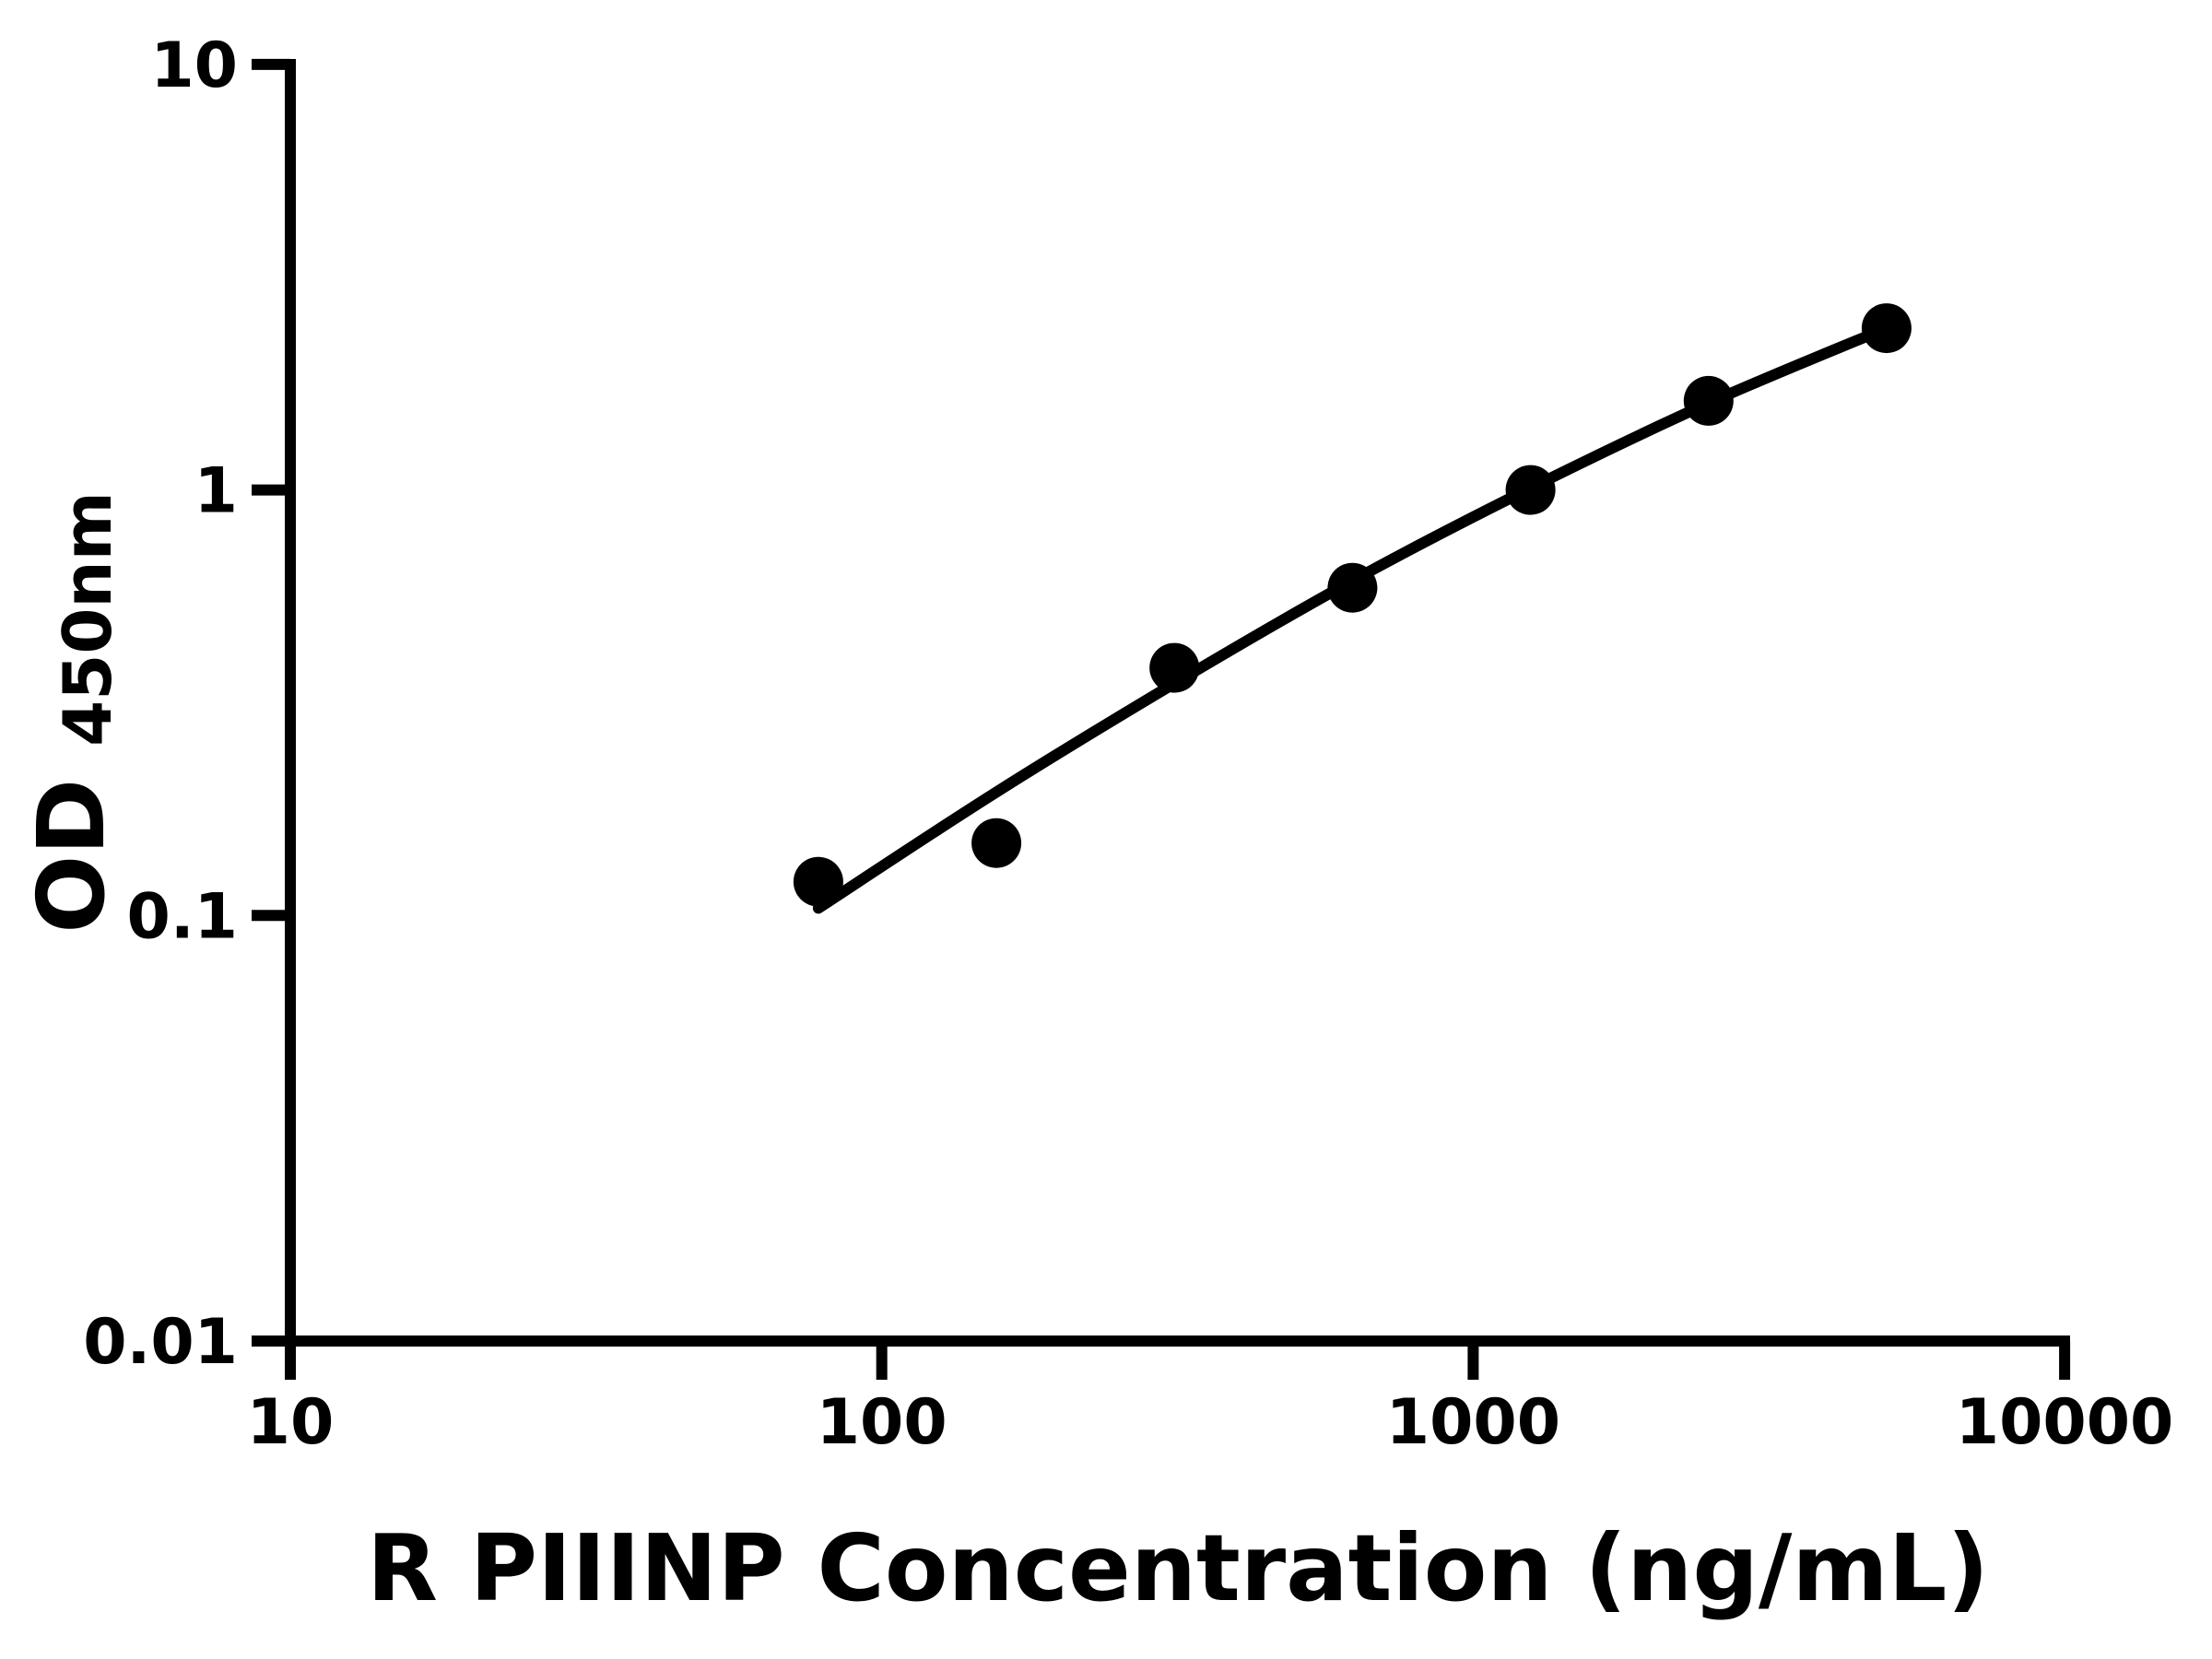 The width and height of the screenshot is (2212, 1659). What do you see at coordinates (1178, 1360) in the screenshot?
I see `x-axis-ticks` at bounding box center [1178, 1360].